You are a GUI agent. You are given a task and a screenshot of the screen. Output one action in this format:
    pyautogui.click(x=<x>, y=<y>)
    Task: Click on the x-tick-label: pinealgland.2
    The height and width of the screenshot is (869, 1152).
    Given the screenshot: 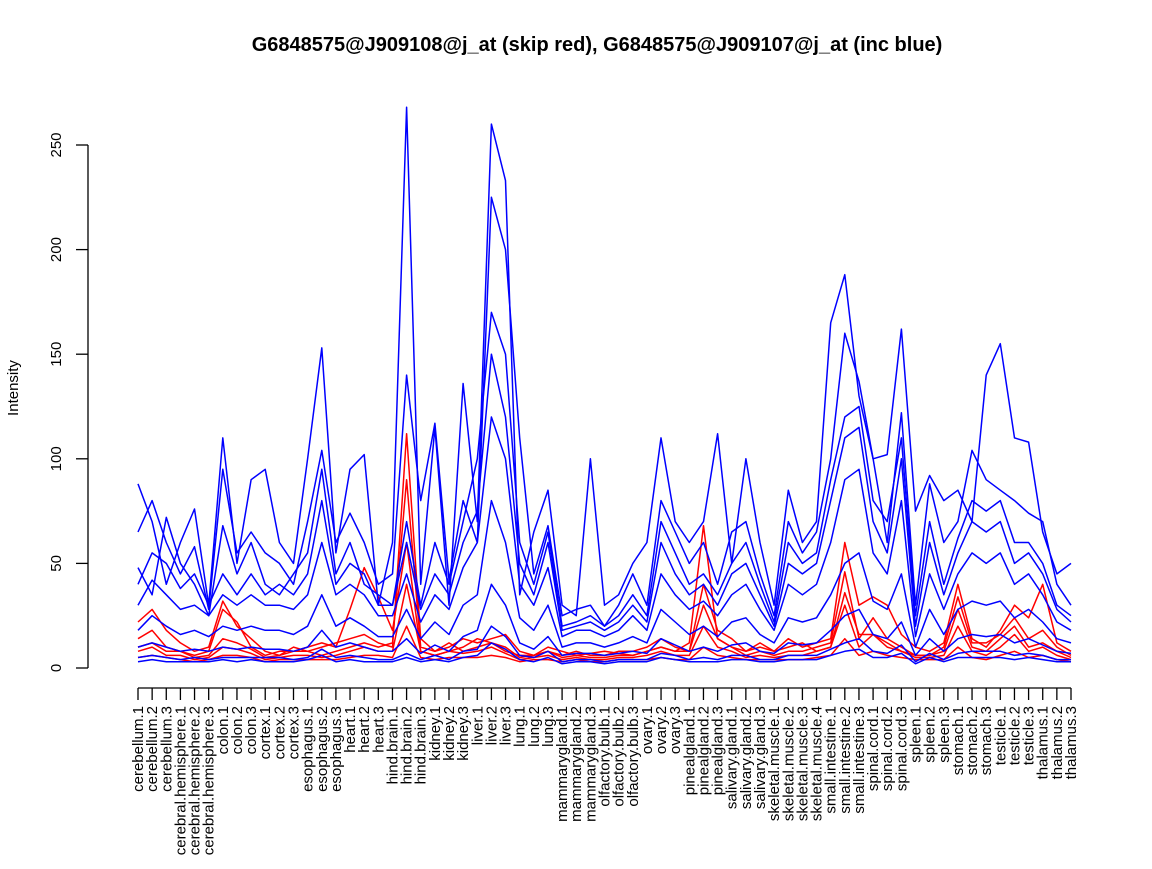 What is the action you would take?
    pyautogui.click(x=703, y=750)
    